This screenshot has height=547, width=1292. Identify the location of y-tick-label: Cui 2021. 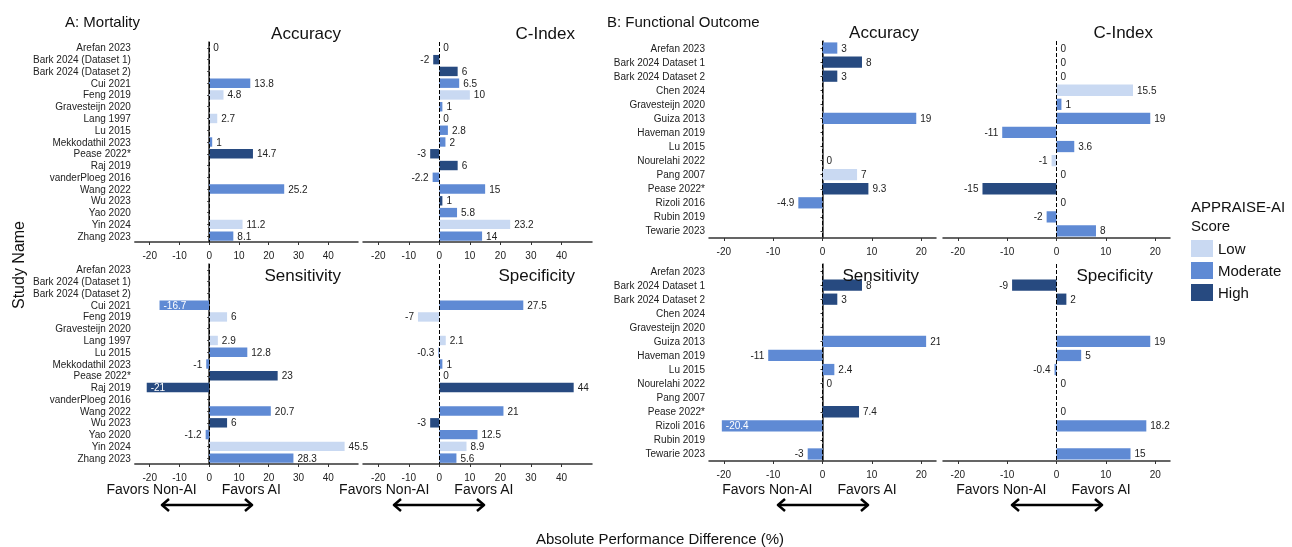
(111, 305).